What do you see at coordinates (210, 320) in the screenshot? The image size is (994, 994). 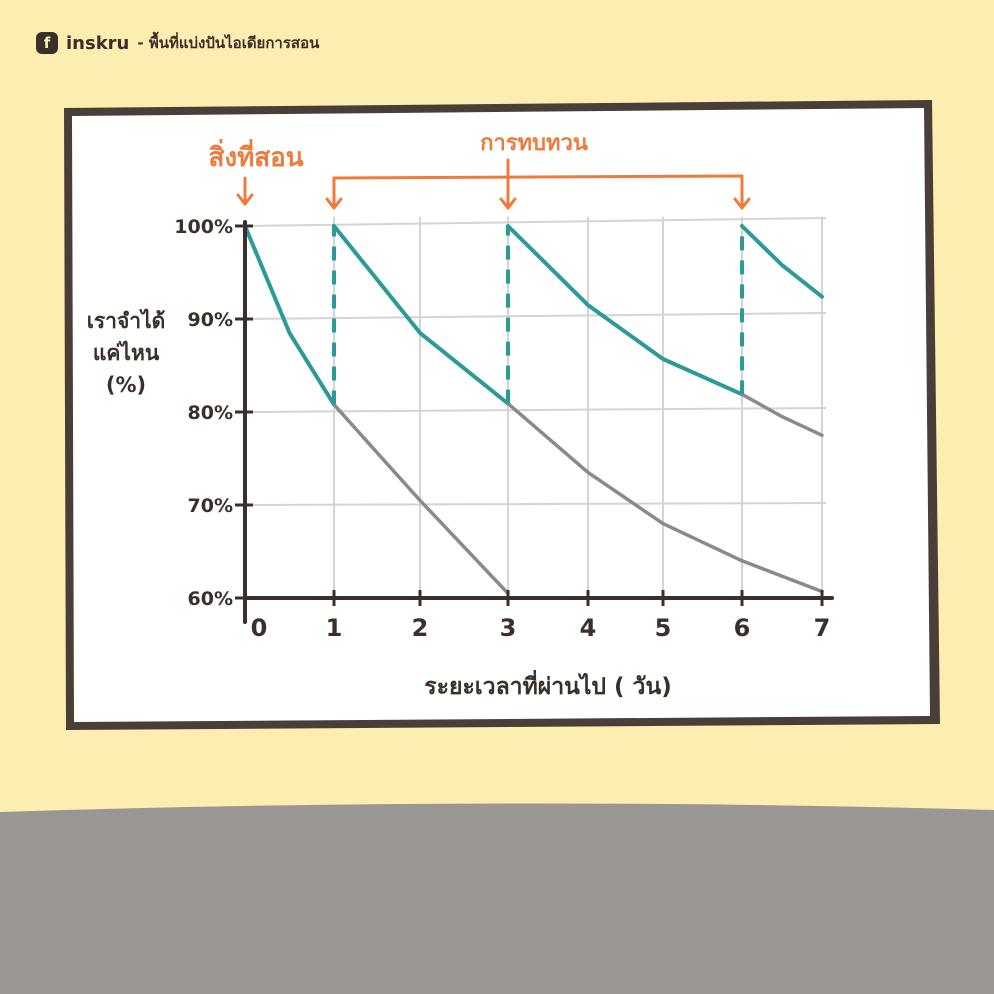 I see `y-tick-label: 90%` at bounding box center [210, 320].